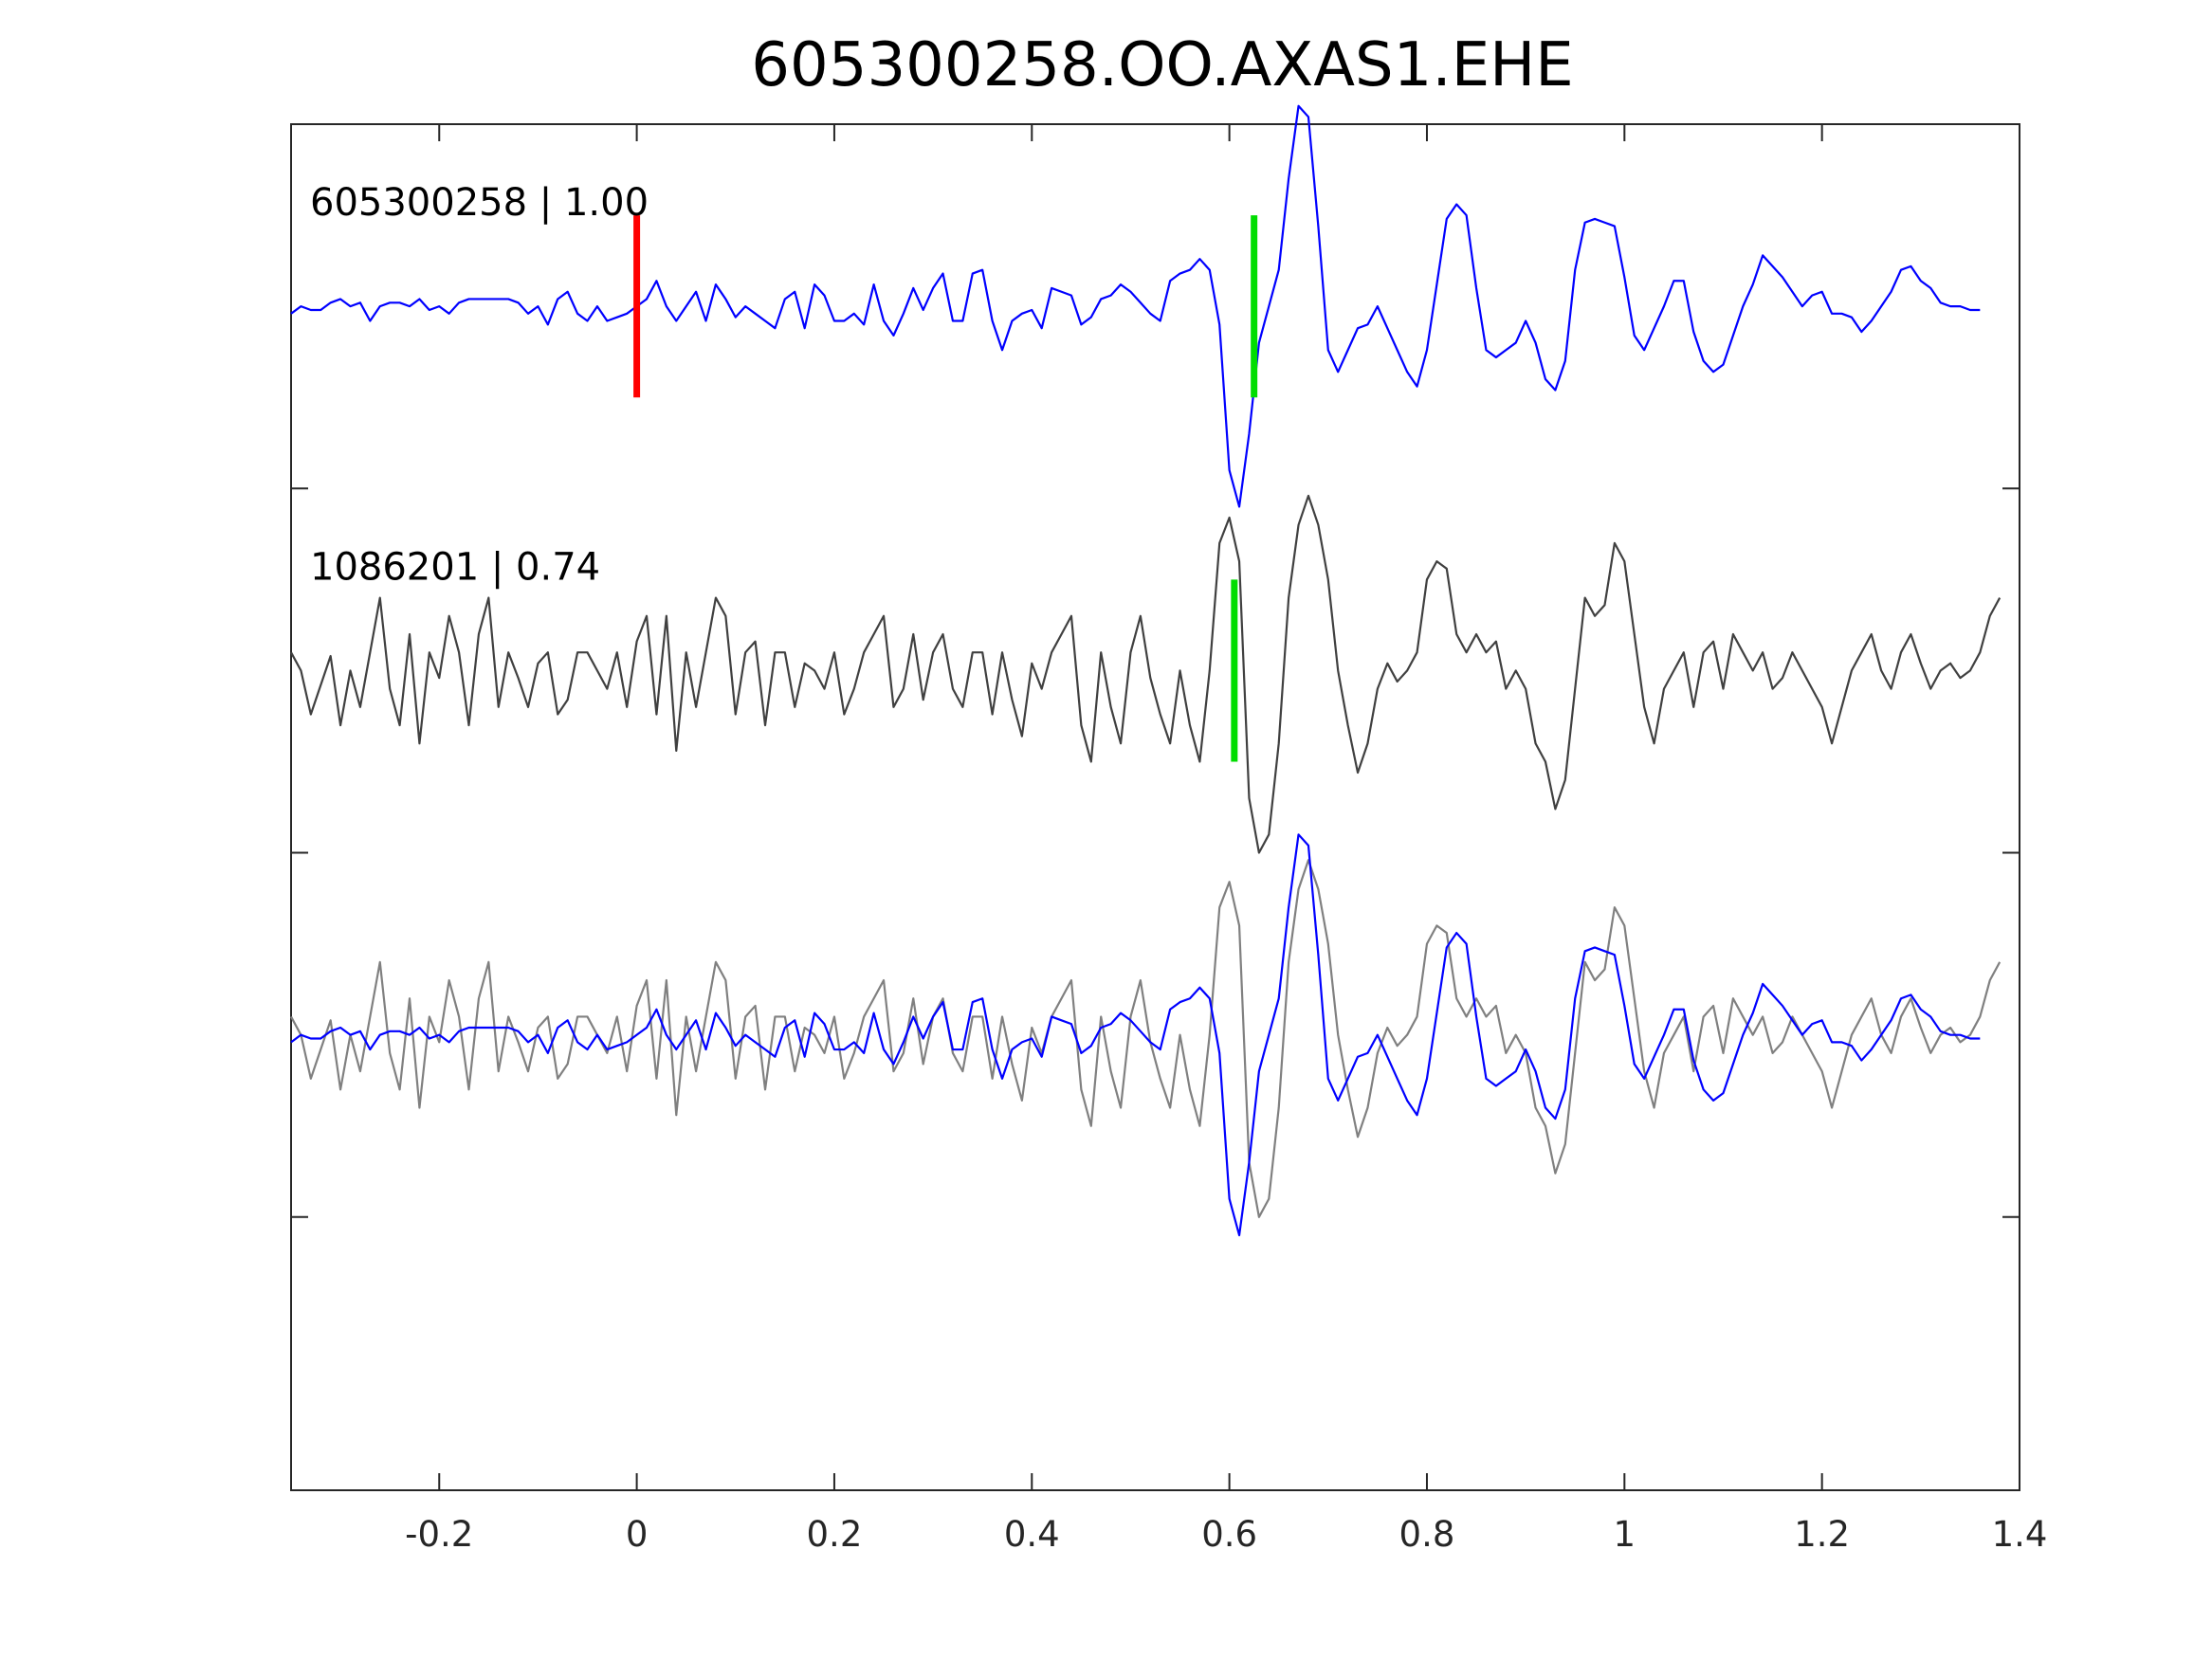 This screenshot has height=1659, width=2212. Describe the element at coordinates (945, 488) in the screenshot. I see `picks` at that location.